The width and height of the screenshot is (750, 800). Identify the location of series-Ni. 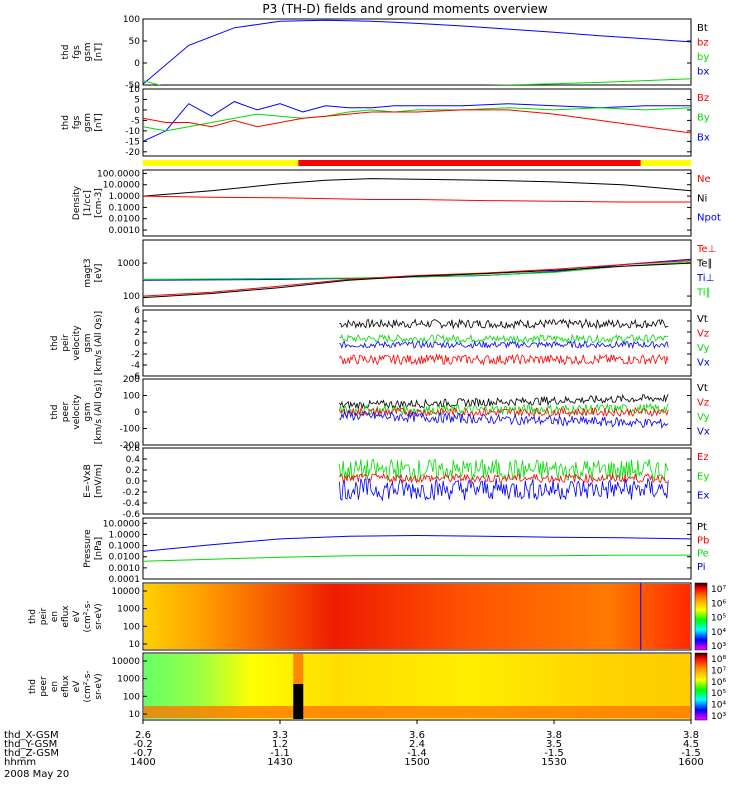
(417, 187).